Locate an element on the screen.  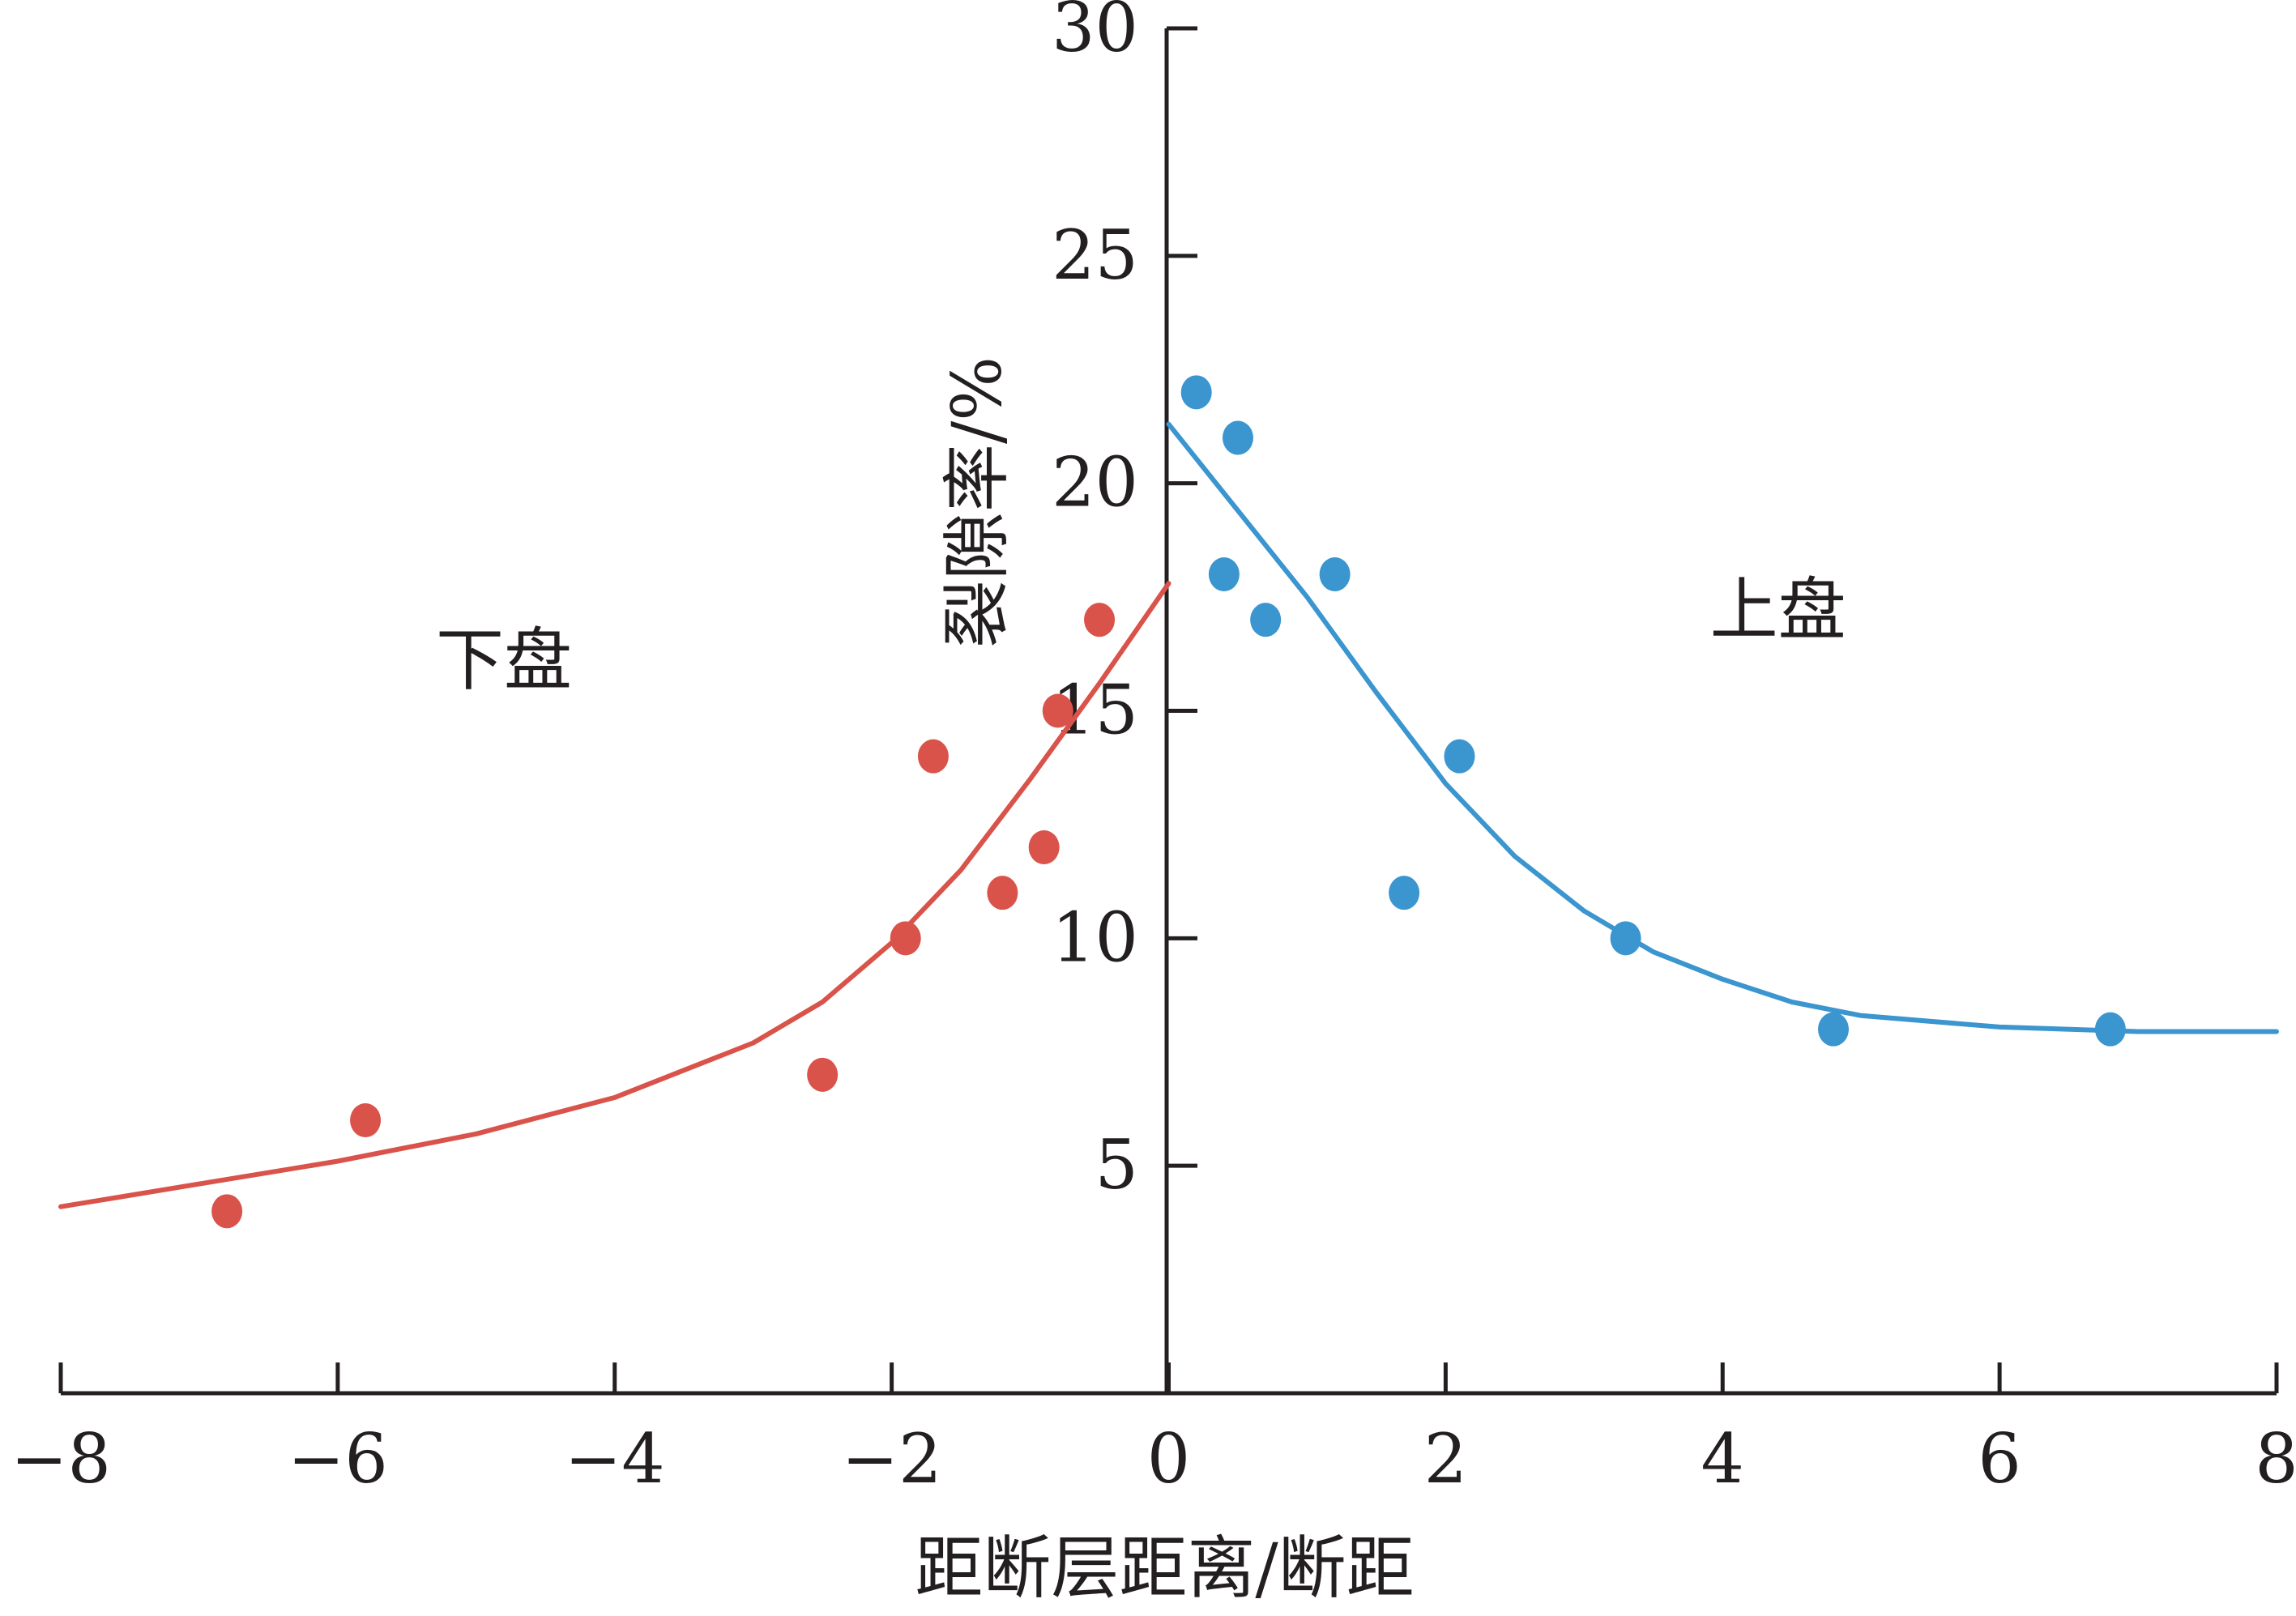
x-tick-label: 4 is located at coordinates (1723, 1459).